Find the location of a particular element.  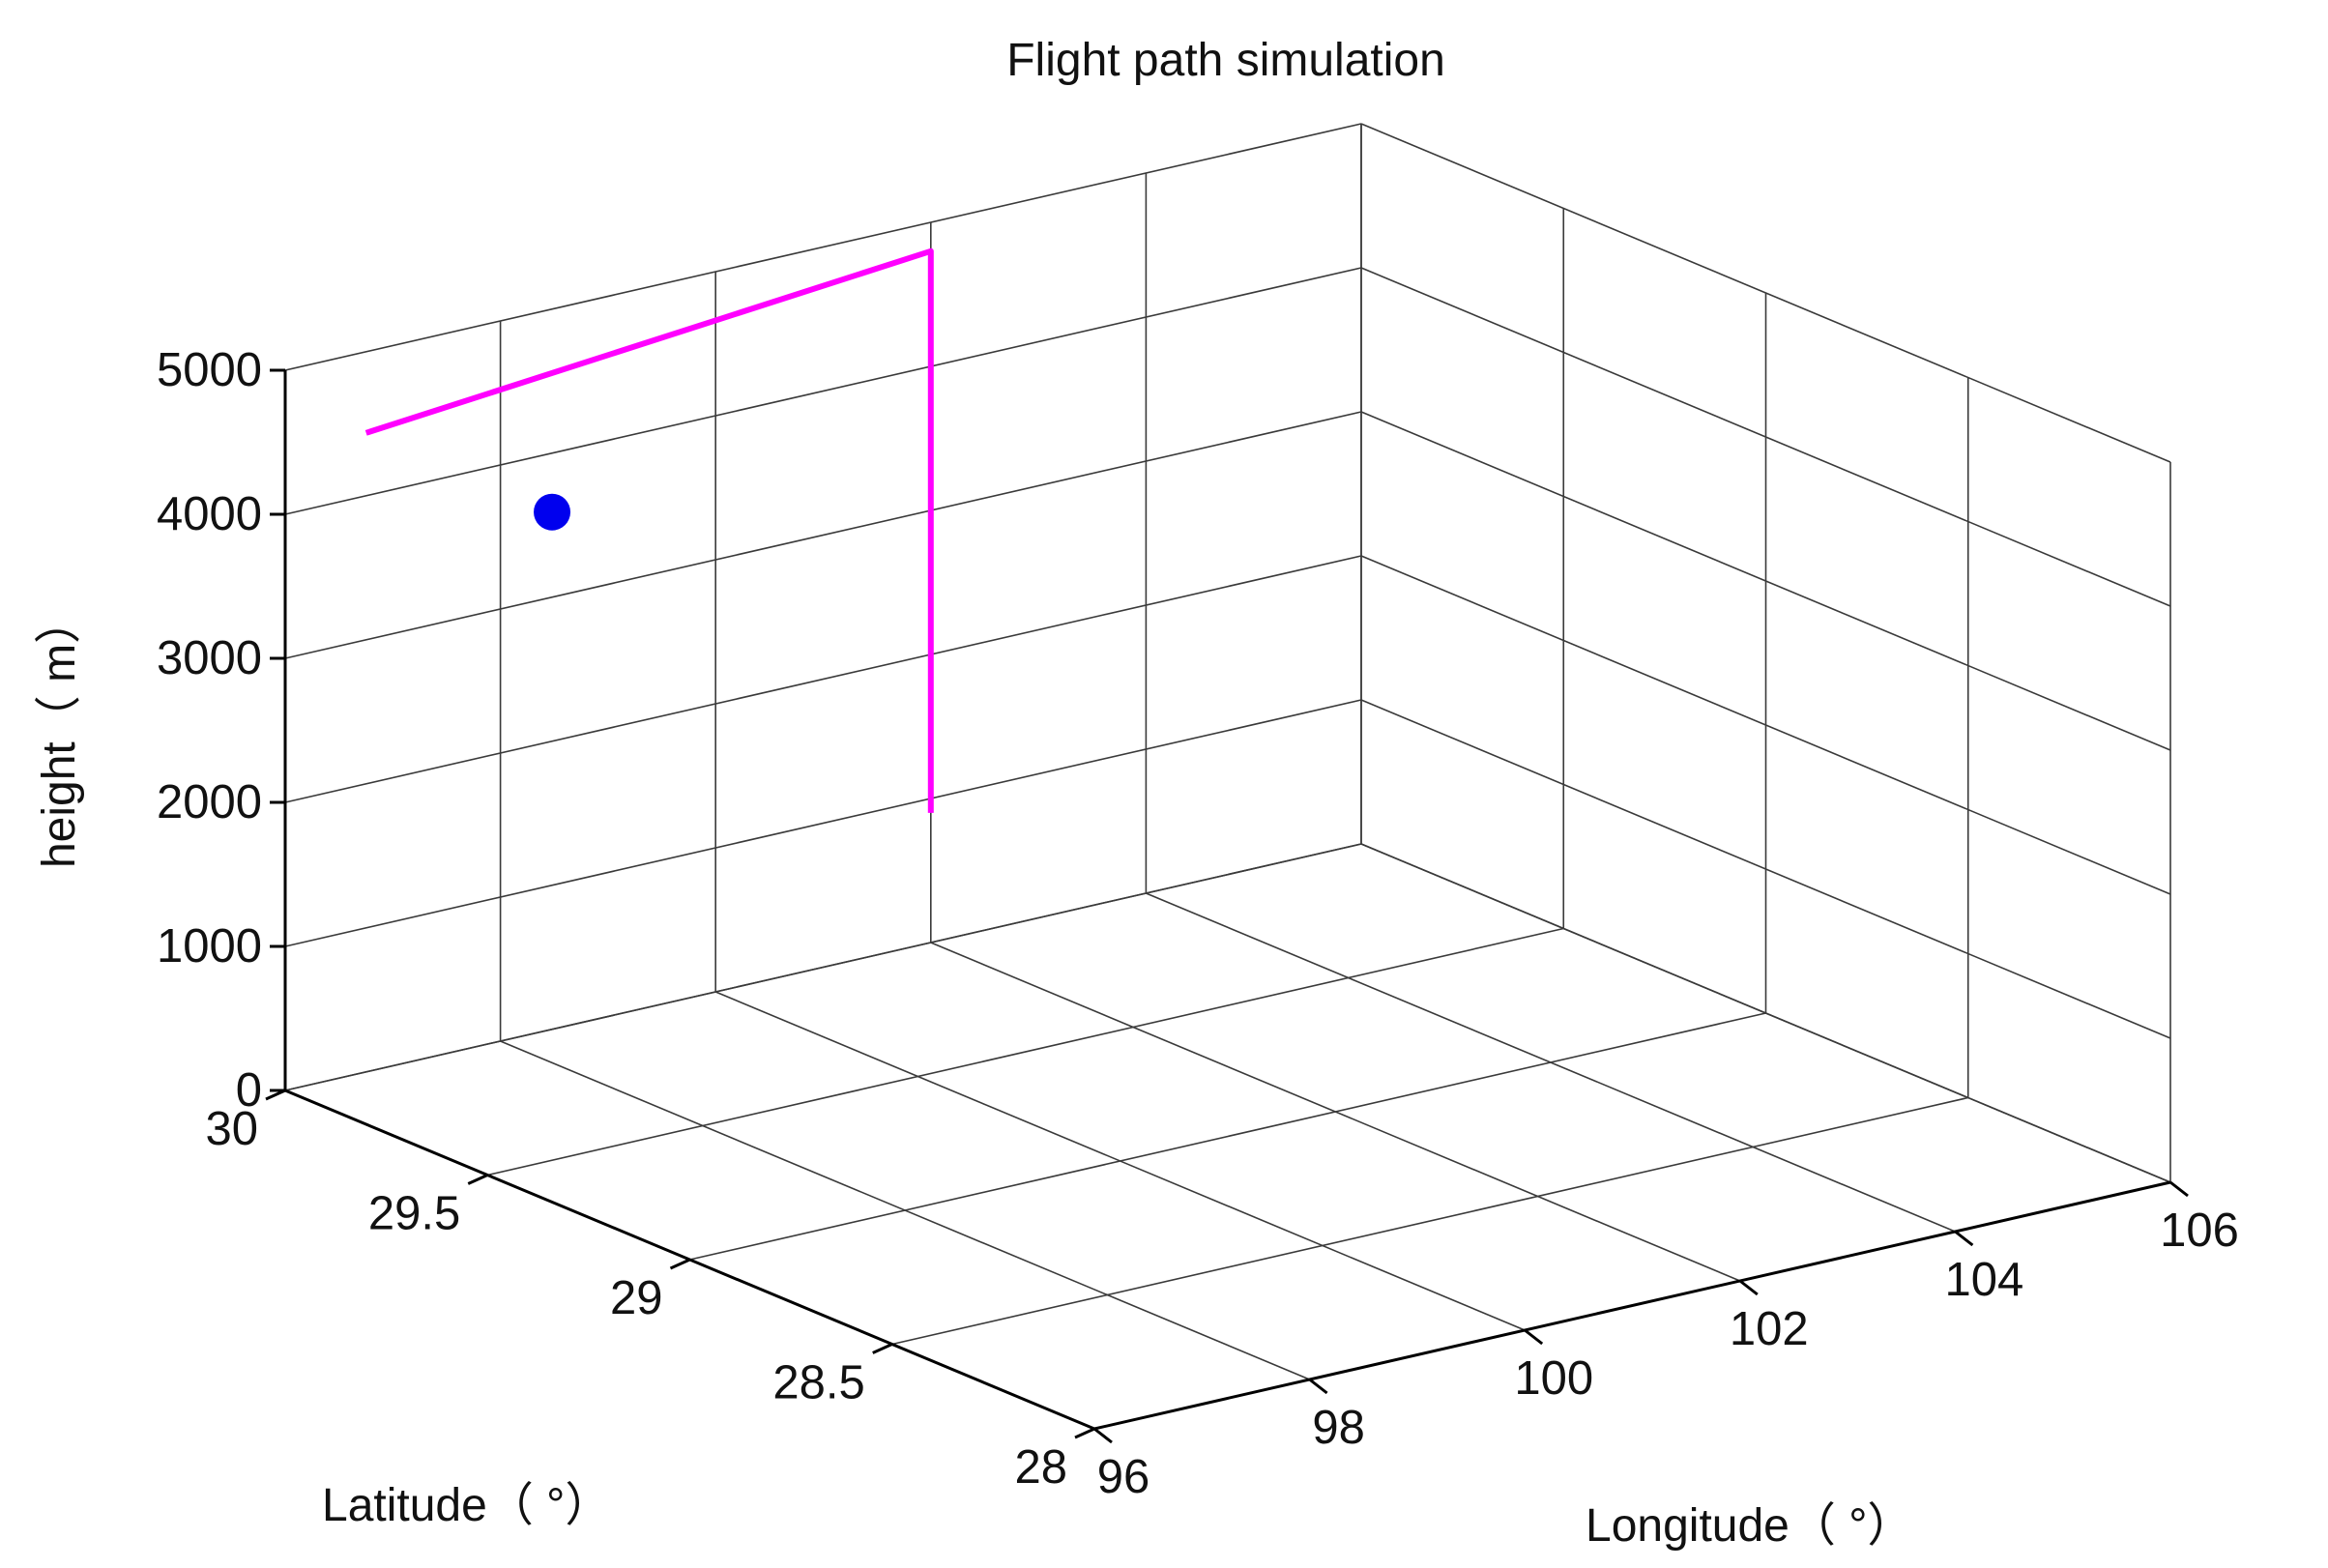

z-tick-label: 3000 is located at coordinates (210, 658).